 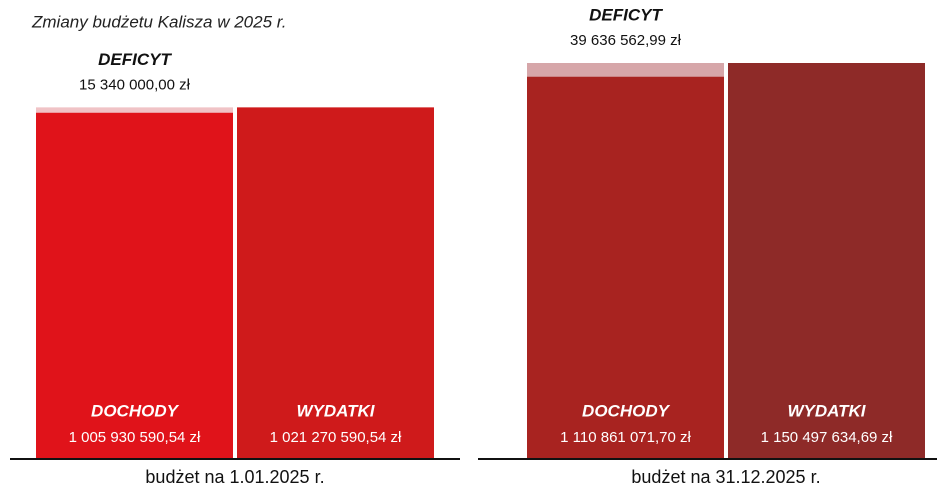 What do you see at coordinates (827, 437) in the screenshot?
I see `data-label: 1 150 497 634,69 zł` at bounding box center [827, 437].